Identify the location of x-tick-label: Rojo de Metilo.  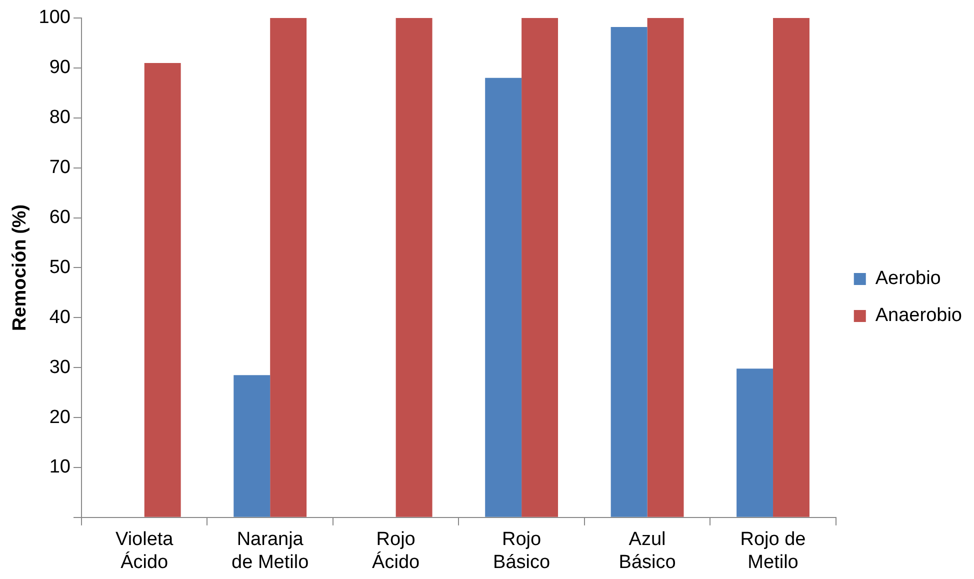
(773, 551).